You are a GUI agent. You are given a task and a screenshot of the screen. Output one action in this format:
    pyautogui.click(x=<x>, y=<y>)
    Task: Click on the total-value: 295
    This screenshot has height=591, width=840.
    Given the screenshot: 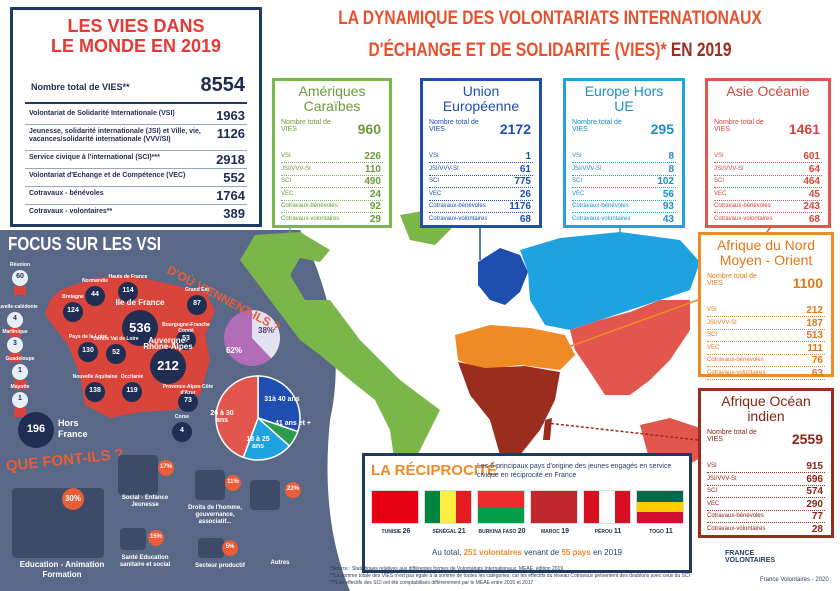 What is the action you would take?
    pyautogui.click(x=662, y=129)
    